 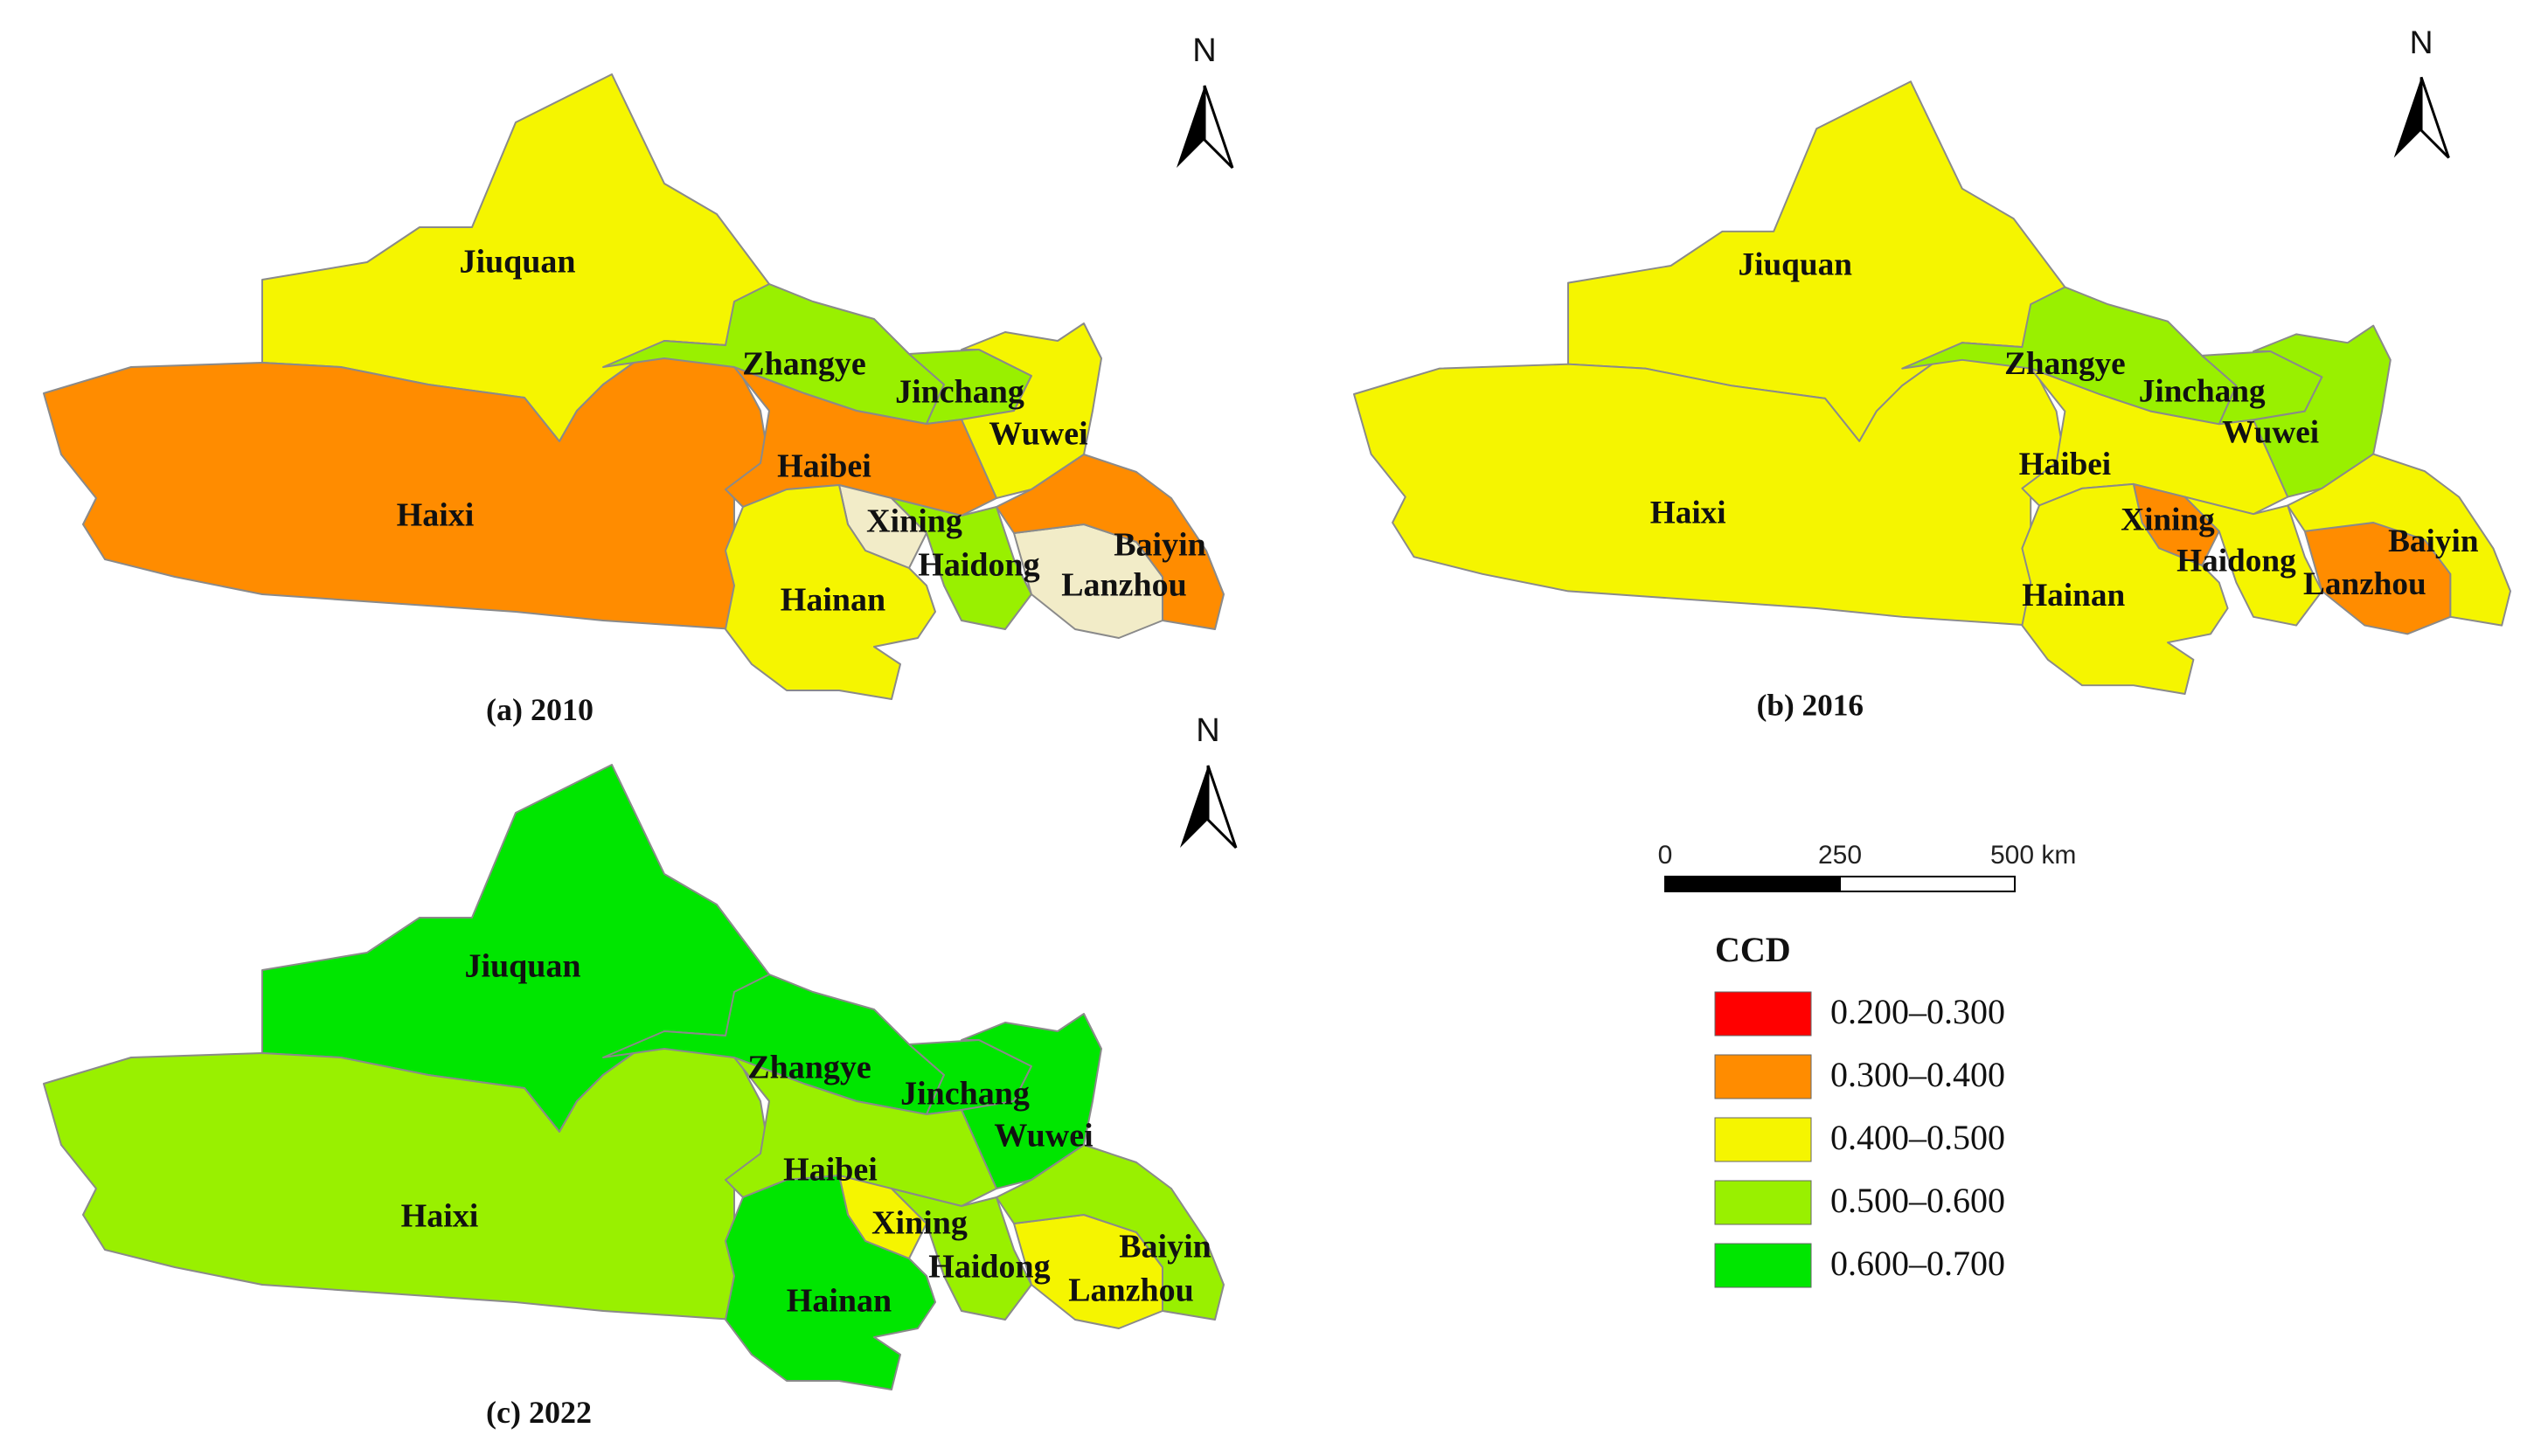 I want to click on legend-label: 0.600–0.700, so click(x=1917, y=1263).